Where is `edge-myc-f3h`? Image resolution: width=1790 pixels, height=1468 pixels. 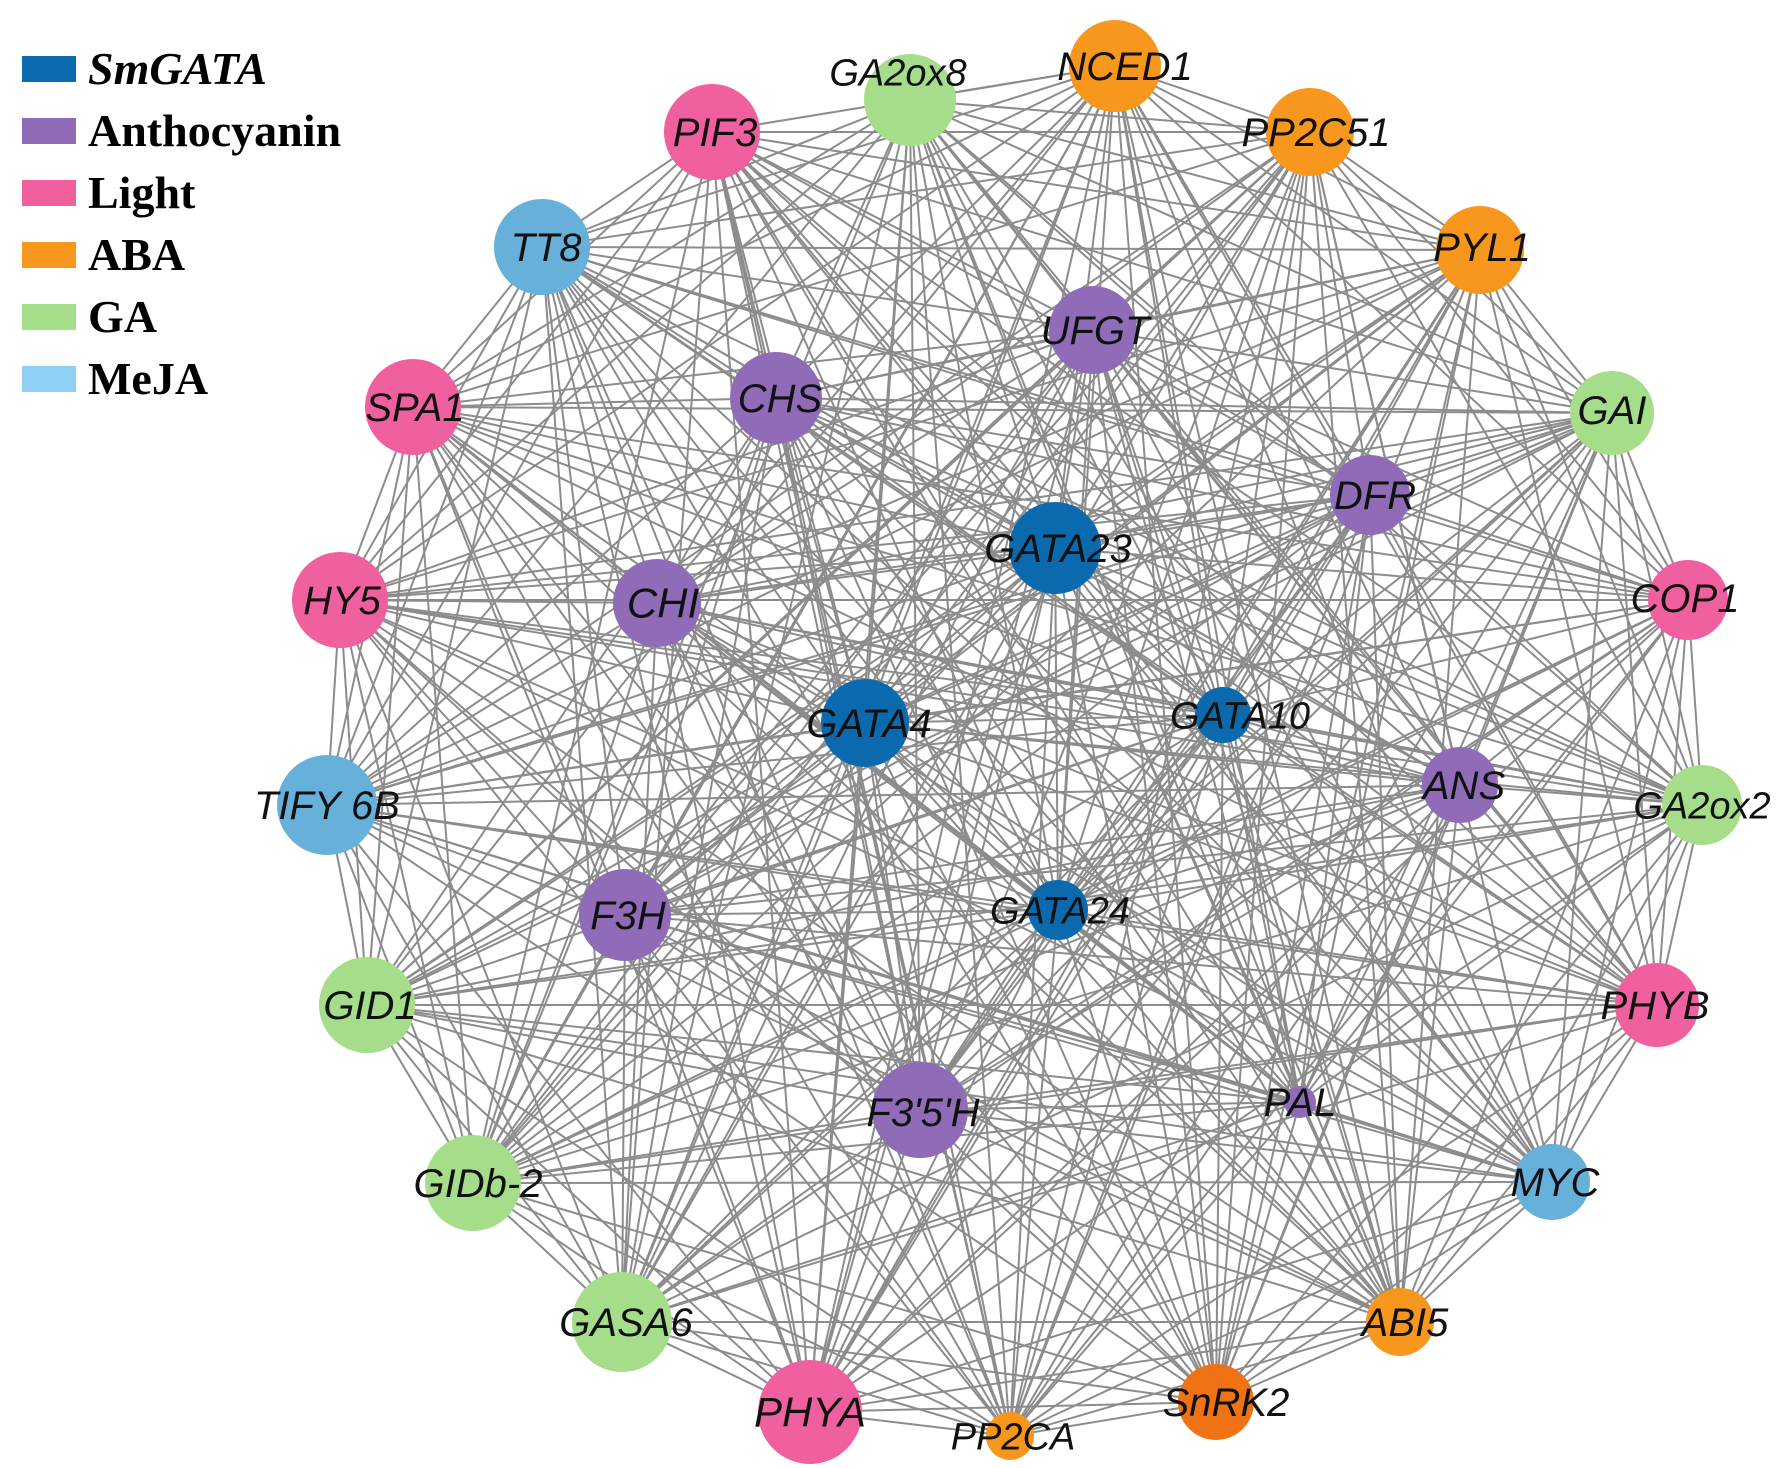
edge-myc-f3h is located at coordinates (1088, 1048).